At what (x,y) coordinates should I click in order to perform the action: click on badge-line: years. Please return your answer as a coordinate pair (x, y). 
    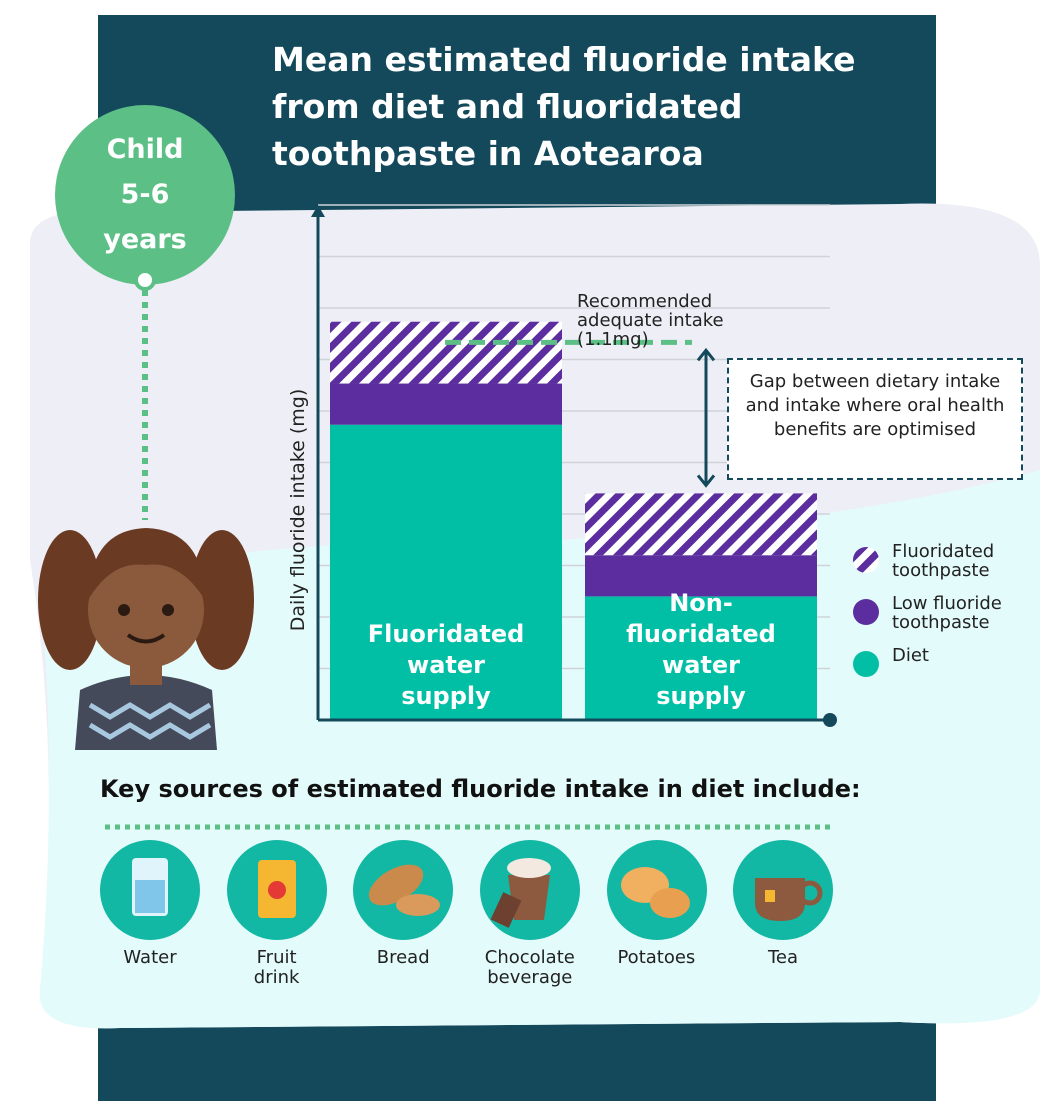
    Looking at the image, I should click on (145, 239).